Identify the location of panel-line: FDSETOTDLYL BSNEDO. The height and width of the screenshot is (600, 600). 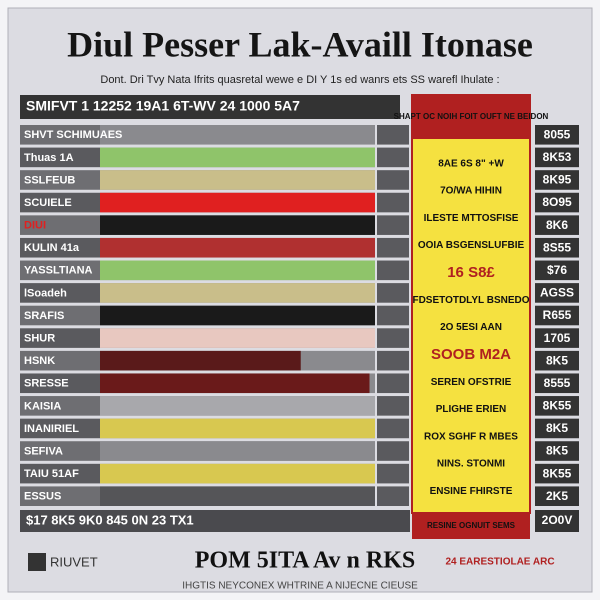
(470, 300).